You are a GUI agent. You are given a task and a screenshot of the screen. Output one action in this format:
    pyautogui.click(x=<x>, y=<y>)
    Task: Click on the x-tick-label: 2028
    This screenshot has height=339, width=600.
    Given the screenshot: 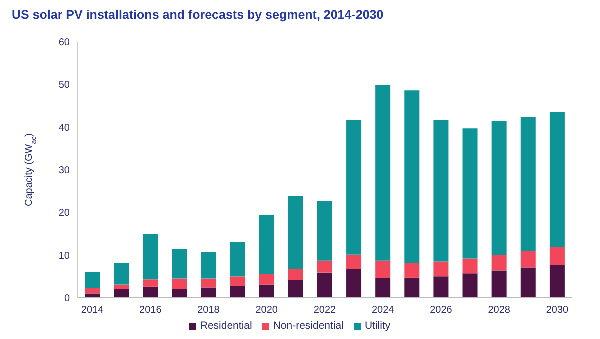 What is the action you would take?
    pyautogui.click(x=499, y=310)
    